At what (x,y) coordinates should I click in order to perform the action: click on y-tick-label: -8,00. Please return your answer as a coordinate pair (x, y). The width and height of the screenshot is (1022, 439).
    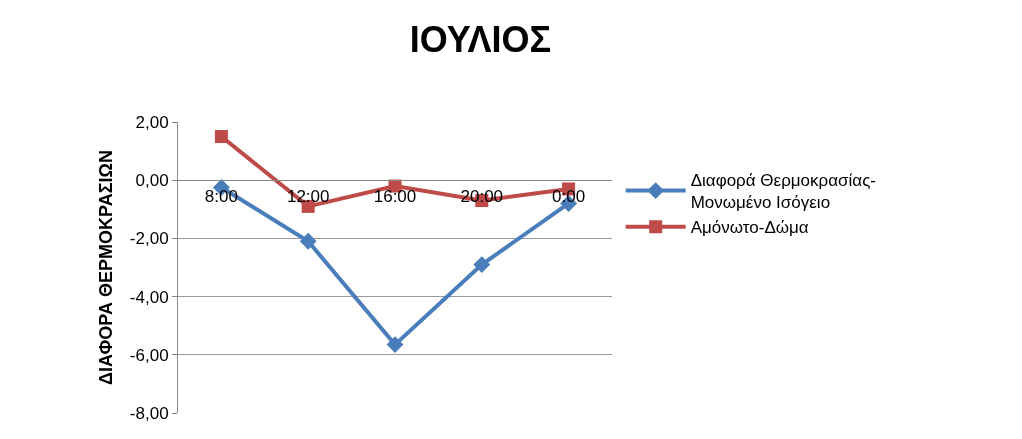
    Looking at the image, I should click on (149, 413).